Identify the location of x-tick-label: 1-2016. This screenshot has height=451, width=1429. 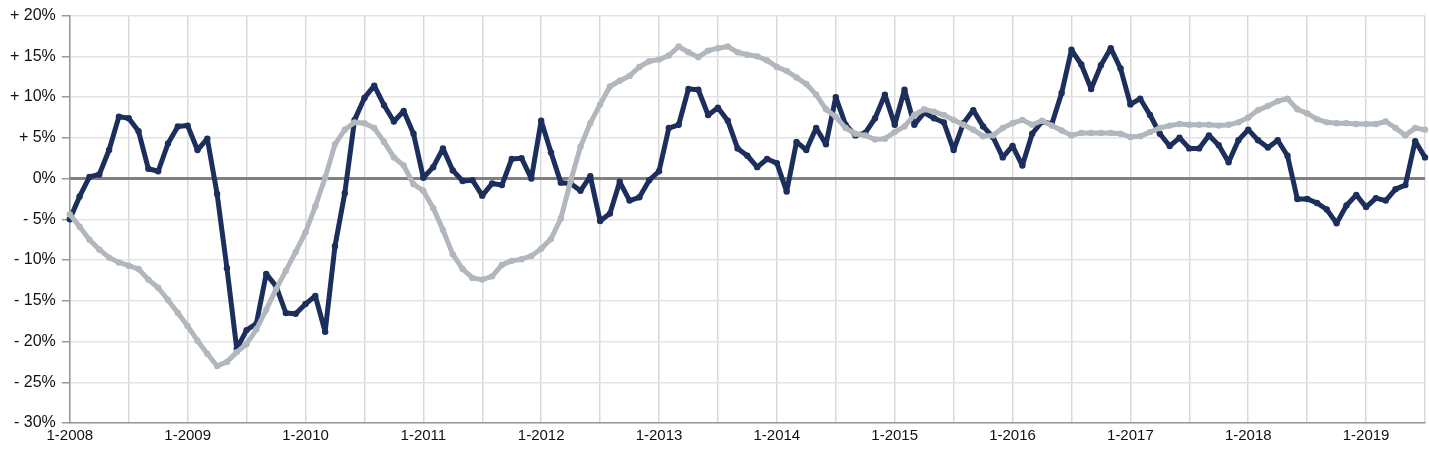
(1012, 435).